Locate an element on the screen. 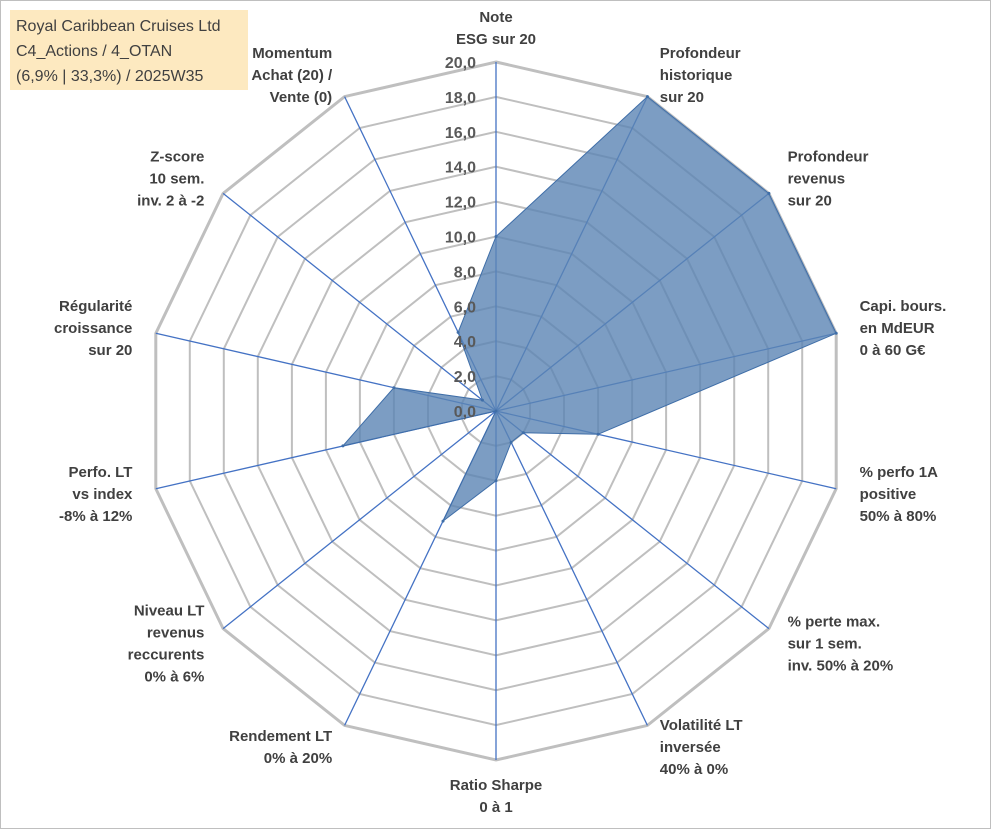 The width and height of the screenshot is (991, 829). axis-label: Régularité croissance sur 20 is located at coordinates (93, 328).